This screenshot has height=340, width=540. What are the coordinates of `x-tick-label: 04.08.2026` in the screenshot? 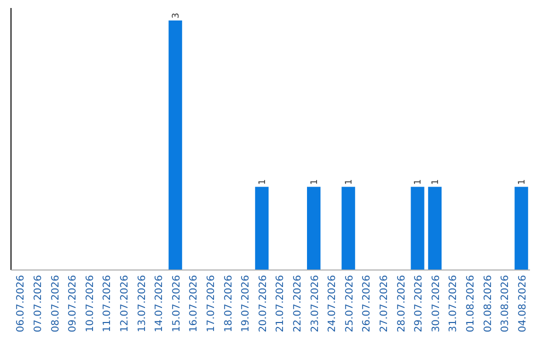 It's located at (522, 303).